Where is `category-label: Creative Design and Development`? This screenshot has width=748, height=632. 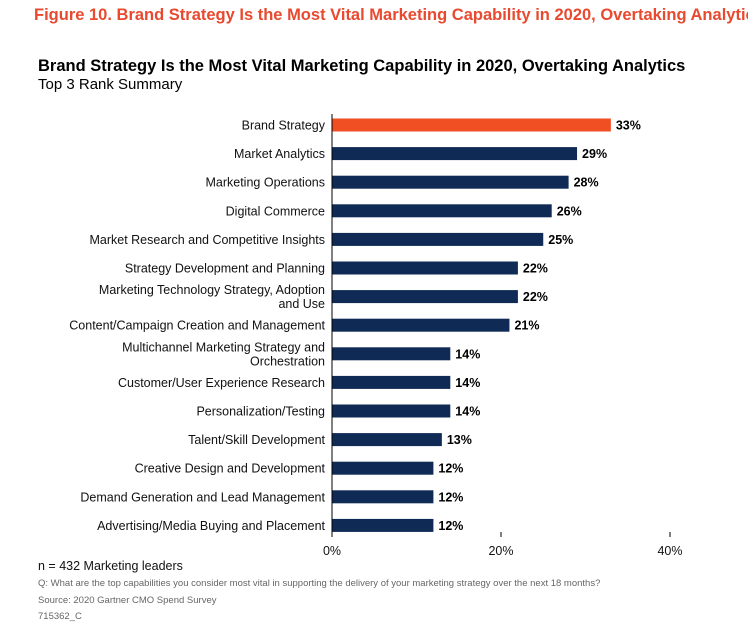
category-label: Creative Design and Development is located at coordinates (230, 469).